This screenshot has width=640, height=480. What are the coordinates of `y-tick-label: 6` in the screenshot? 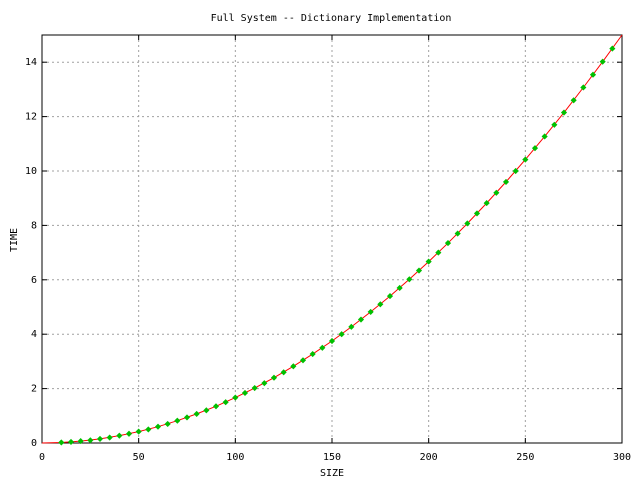 It's located at (34, 280).